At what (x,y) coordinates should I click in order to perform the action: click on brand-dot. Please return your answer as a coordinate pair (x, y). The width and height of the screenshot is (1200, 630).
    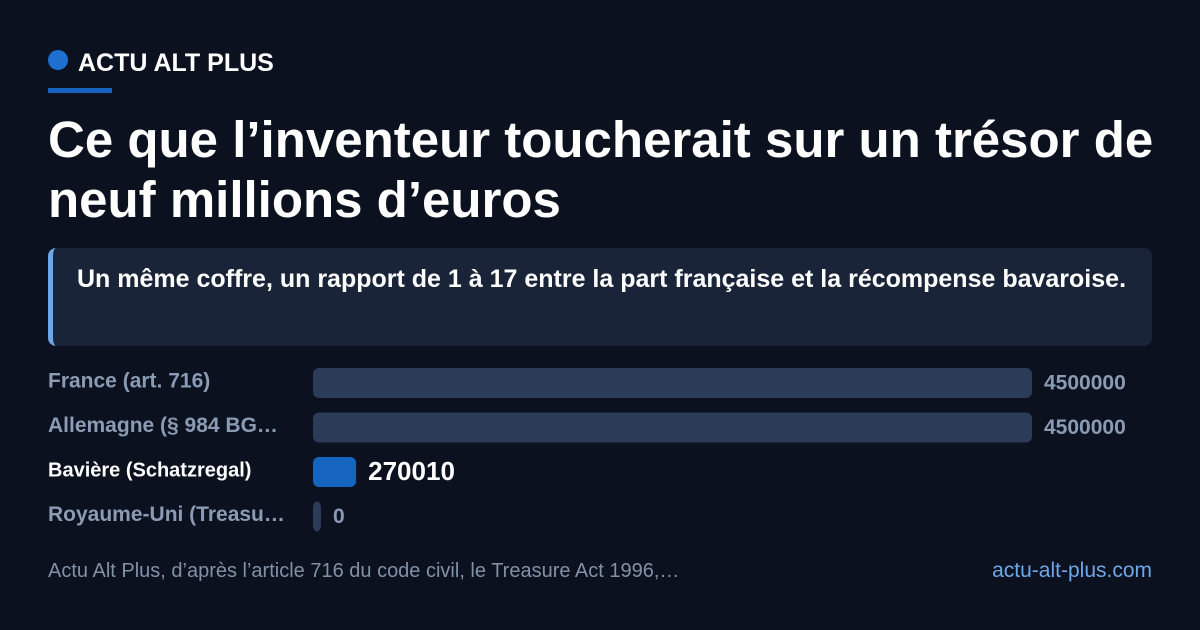
    Looking at the image, I should click on (58, 60).